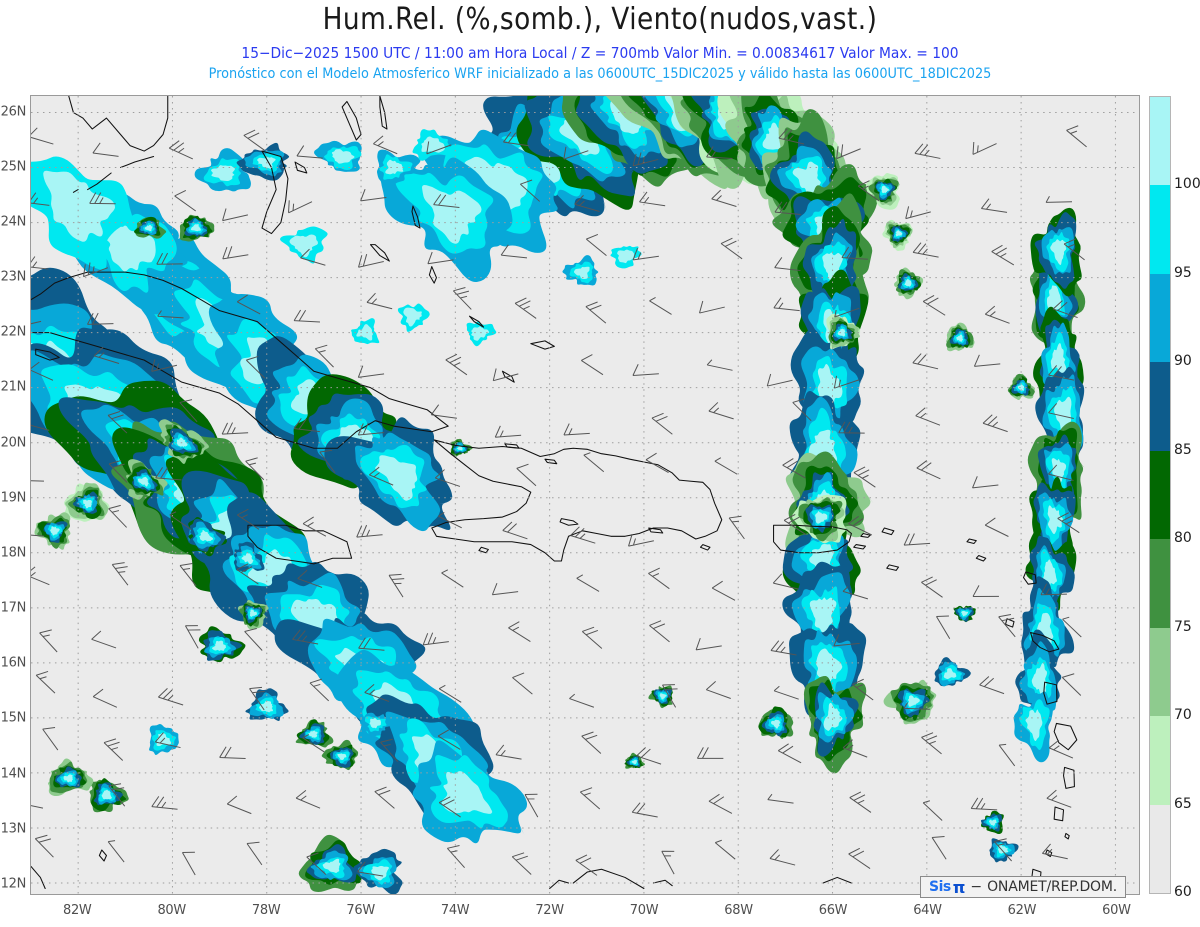  I want to click on shade-cell-20-ring7, so click(380, 873).